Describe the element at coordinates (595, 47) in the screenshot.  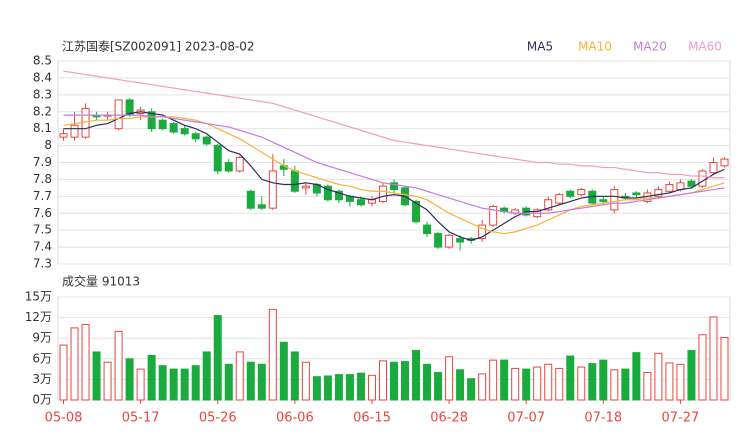
I see `legend-entry: MA10` at that location.